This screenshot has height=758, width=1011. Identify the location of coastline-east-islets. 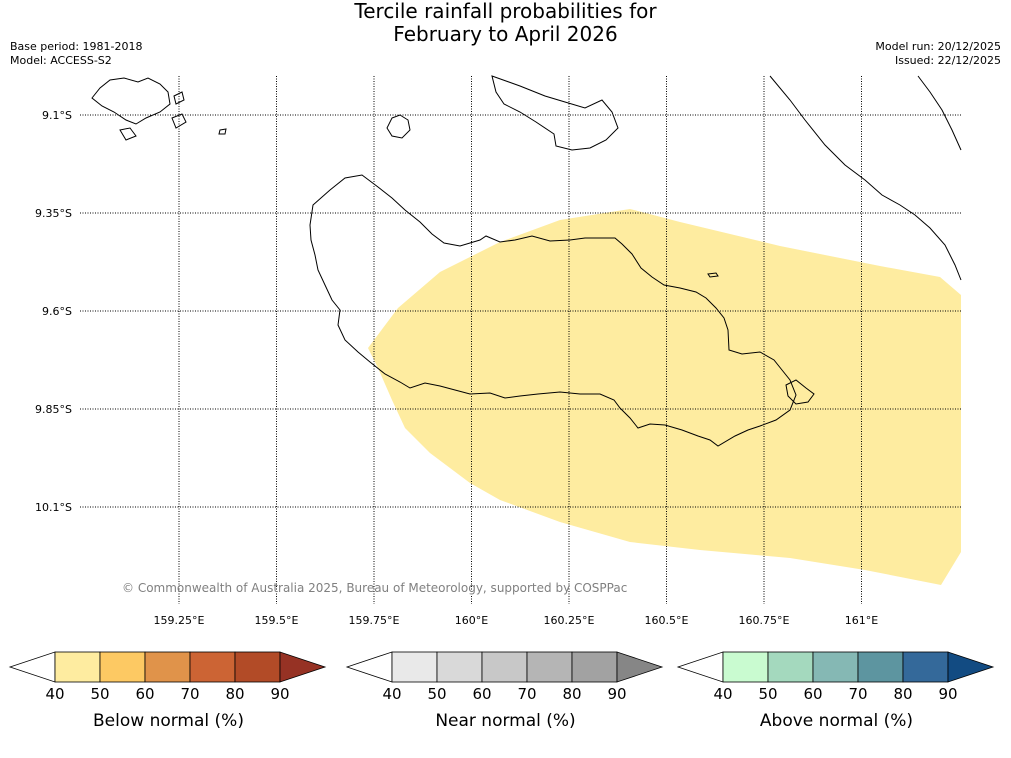
(800, 392).